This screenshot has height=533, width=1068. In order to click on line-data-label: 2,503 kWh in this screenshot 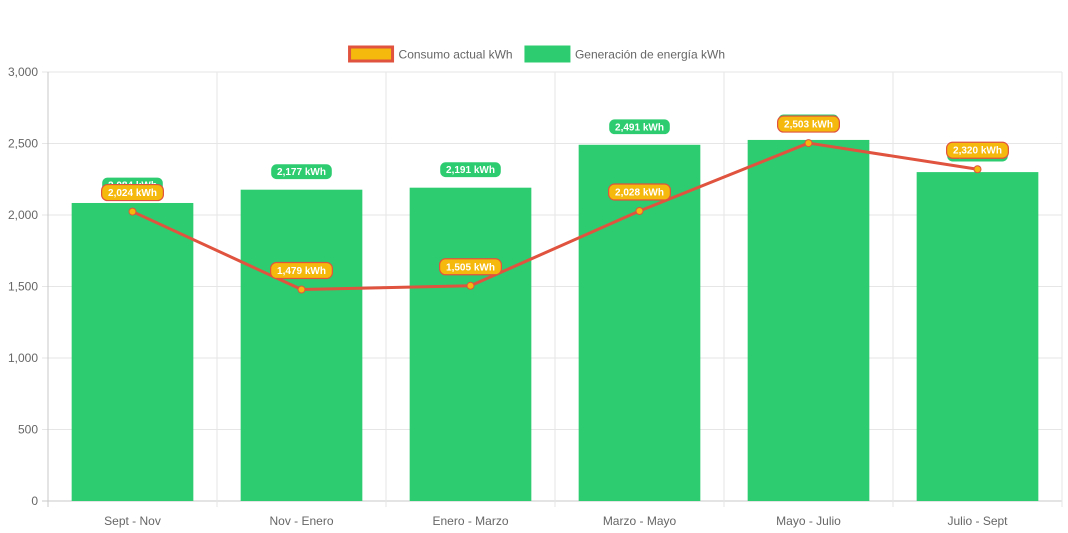, I will do `click(808, 124)`.